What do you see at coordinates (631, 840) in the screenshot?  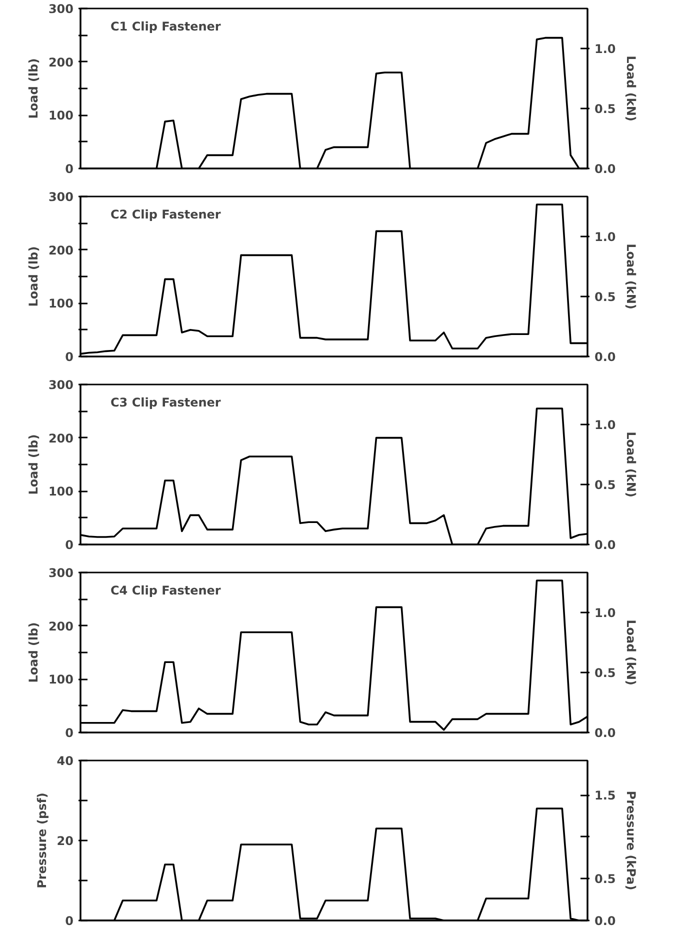 I see `y2-axis-title: Pressure (kPa)` at bounding box center [631, 840].